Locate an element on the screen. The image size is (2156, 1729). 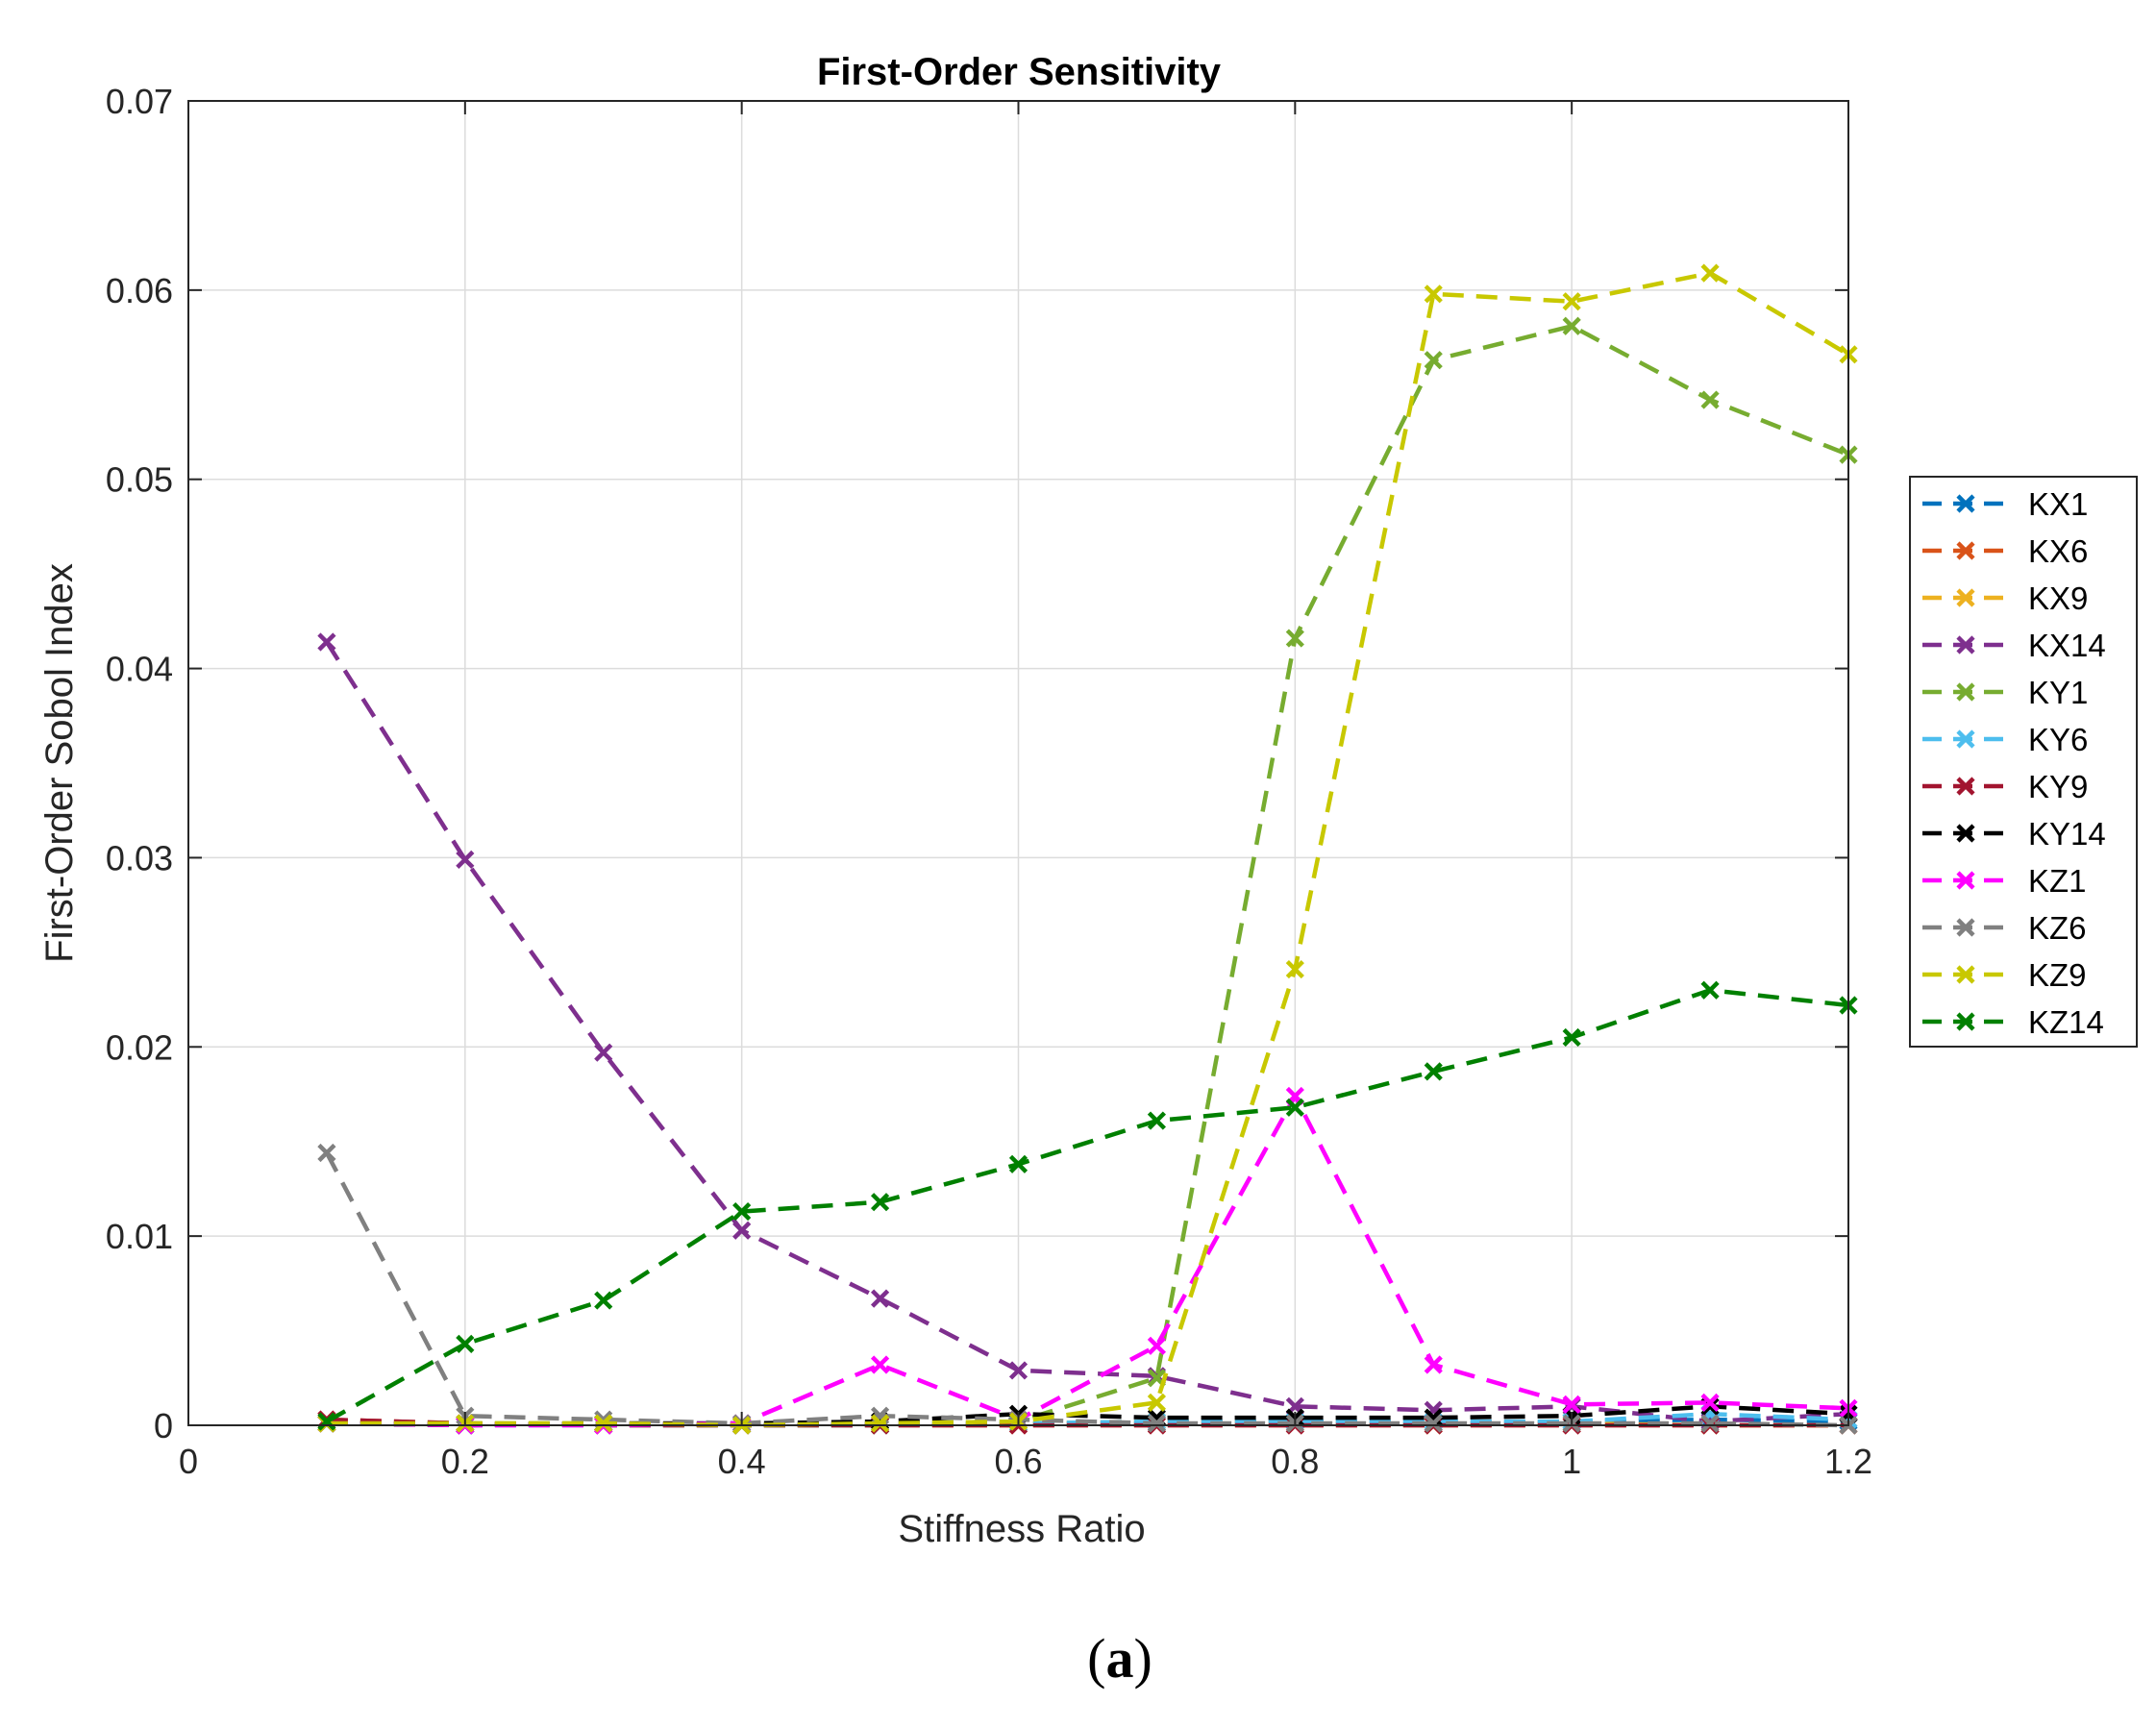
legend-label-ky14: KY14 is located at coordinates (2067, 834).